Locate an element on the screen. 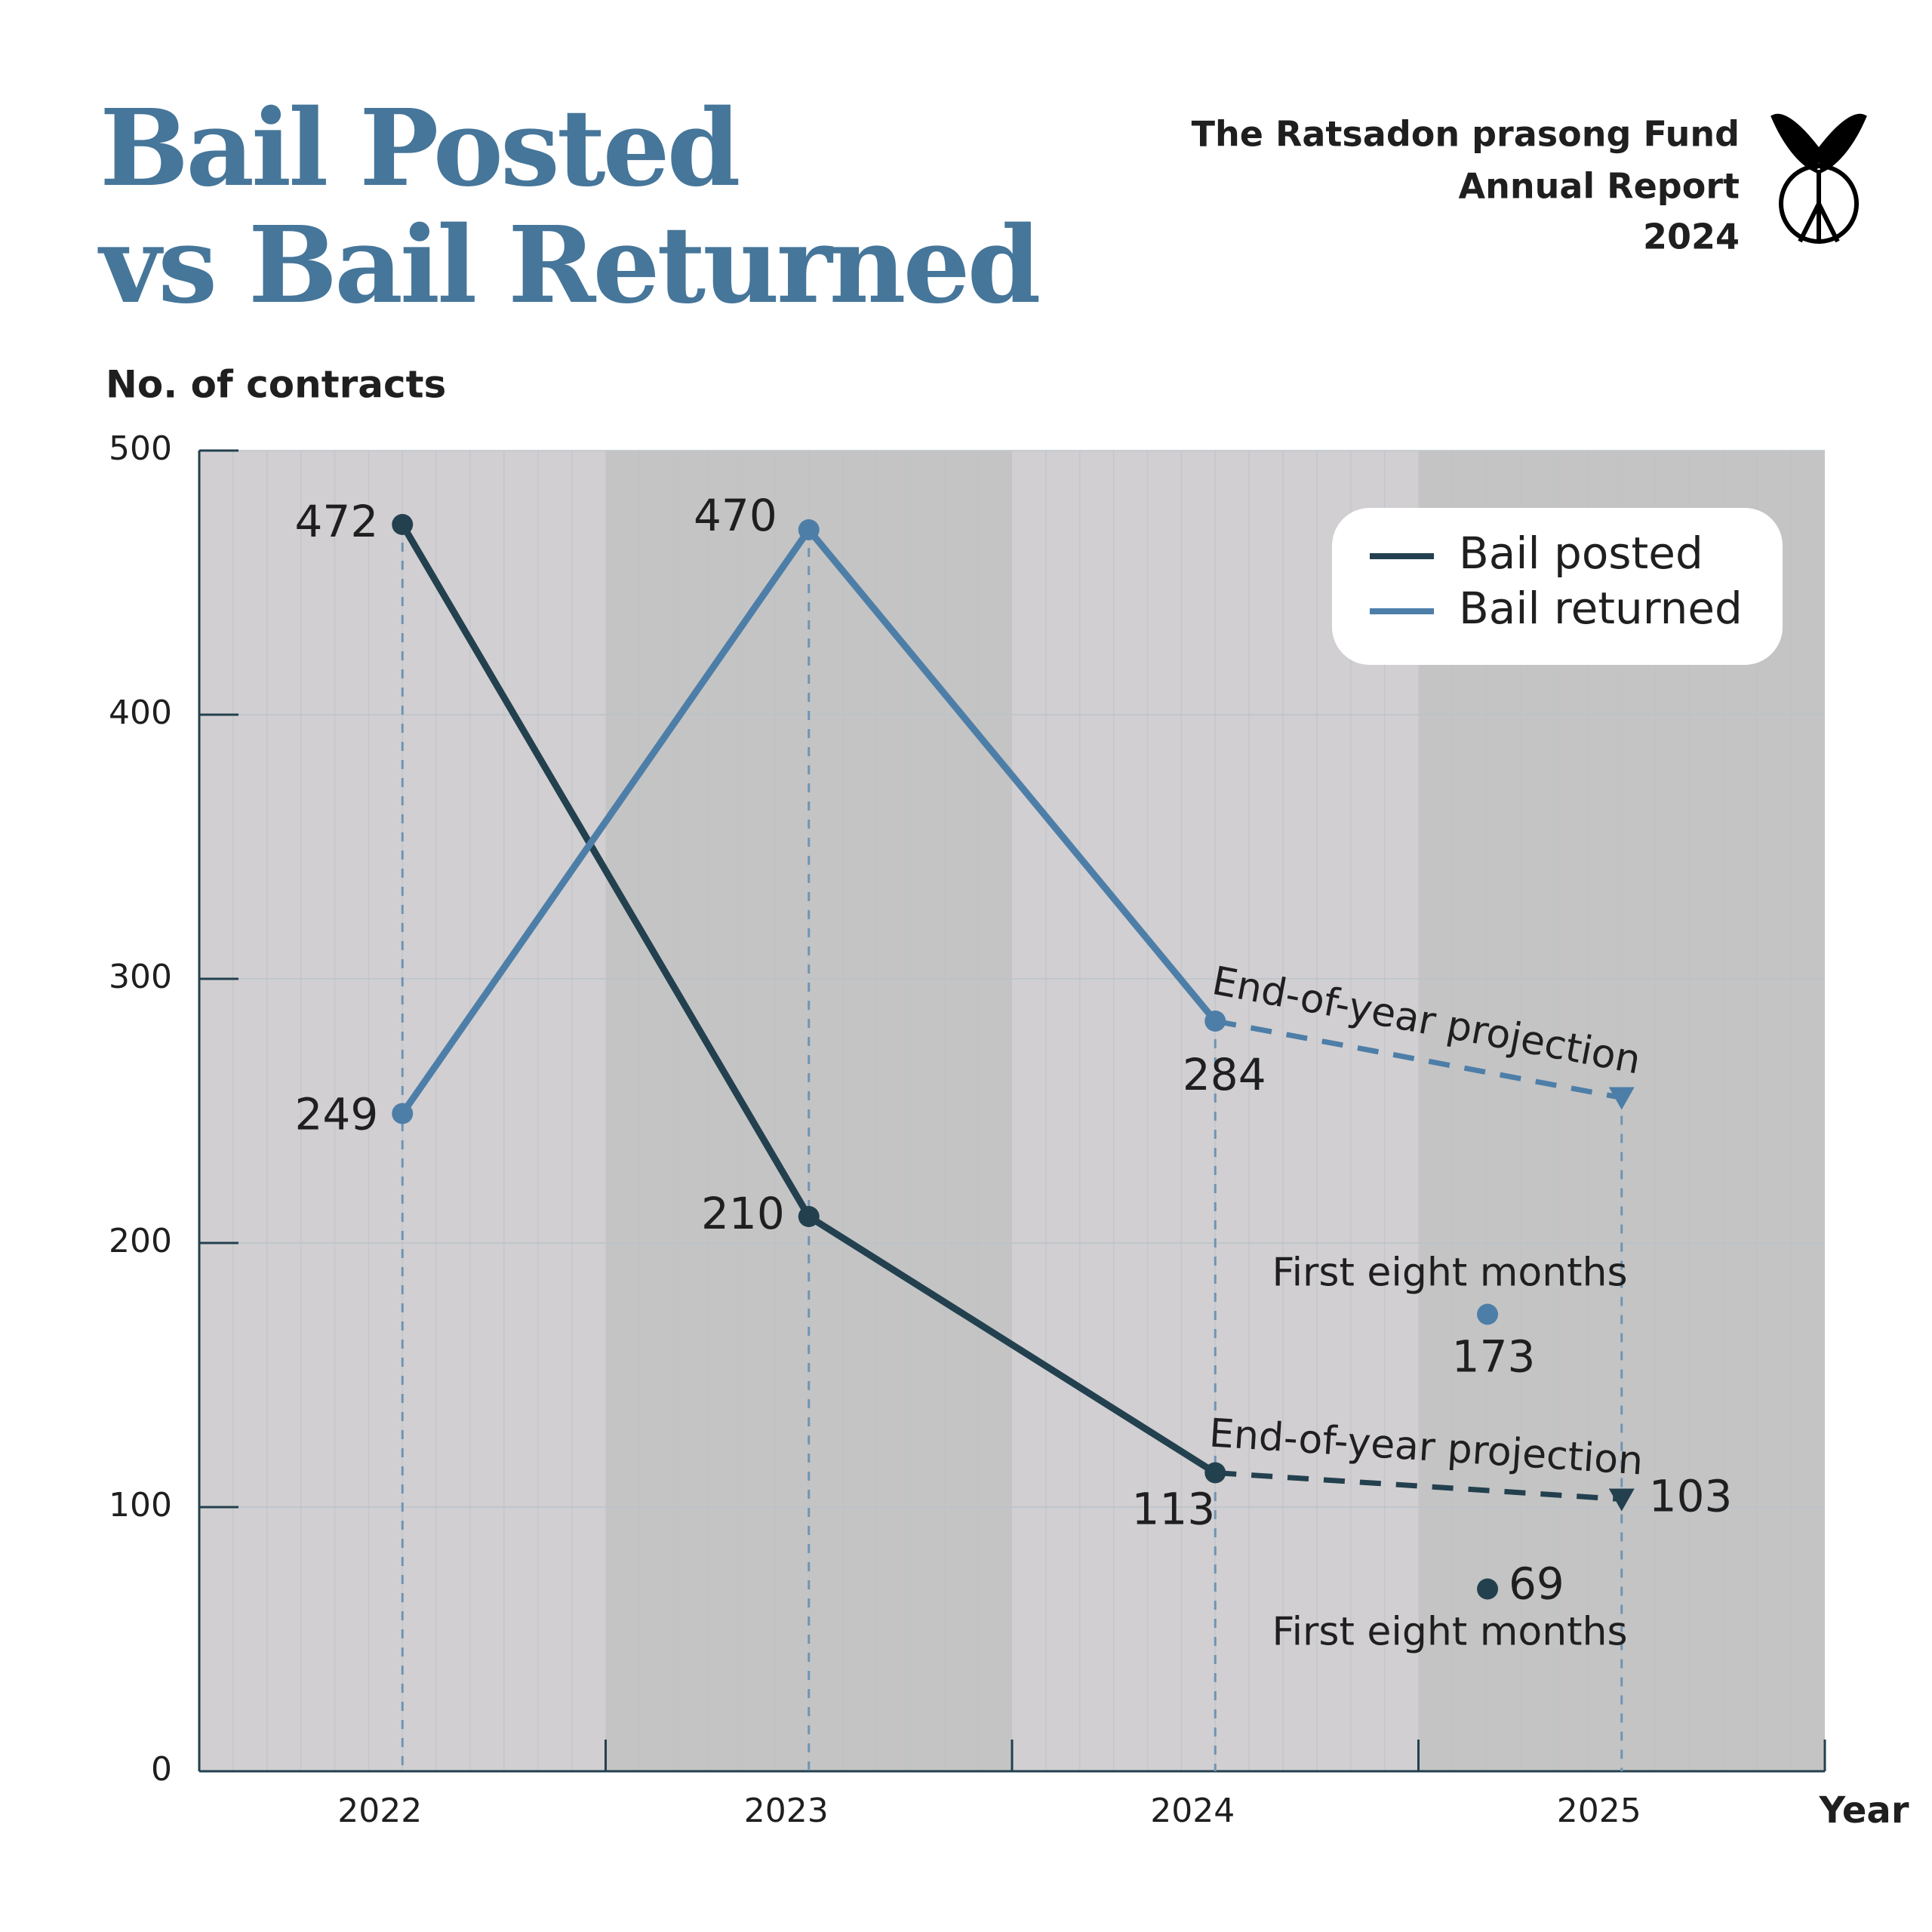  x-tick-label: 2025 is located at coordinates (1599, 1811).